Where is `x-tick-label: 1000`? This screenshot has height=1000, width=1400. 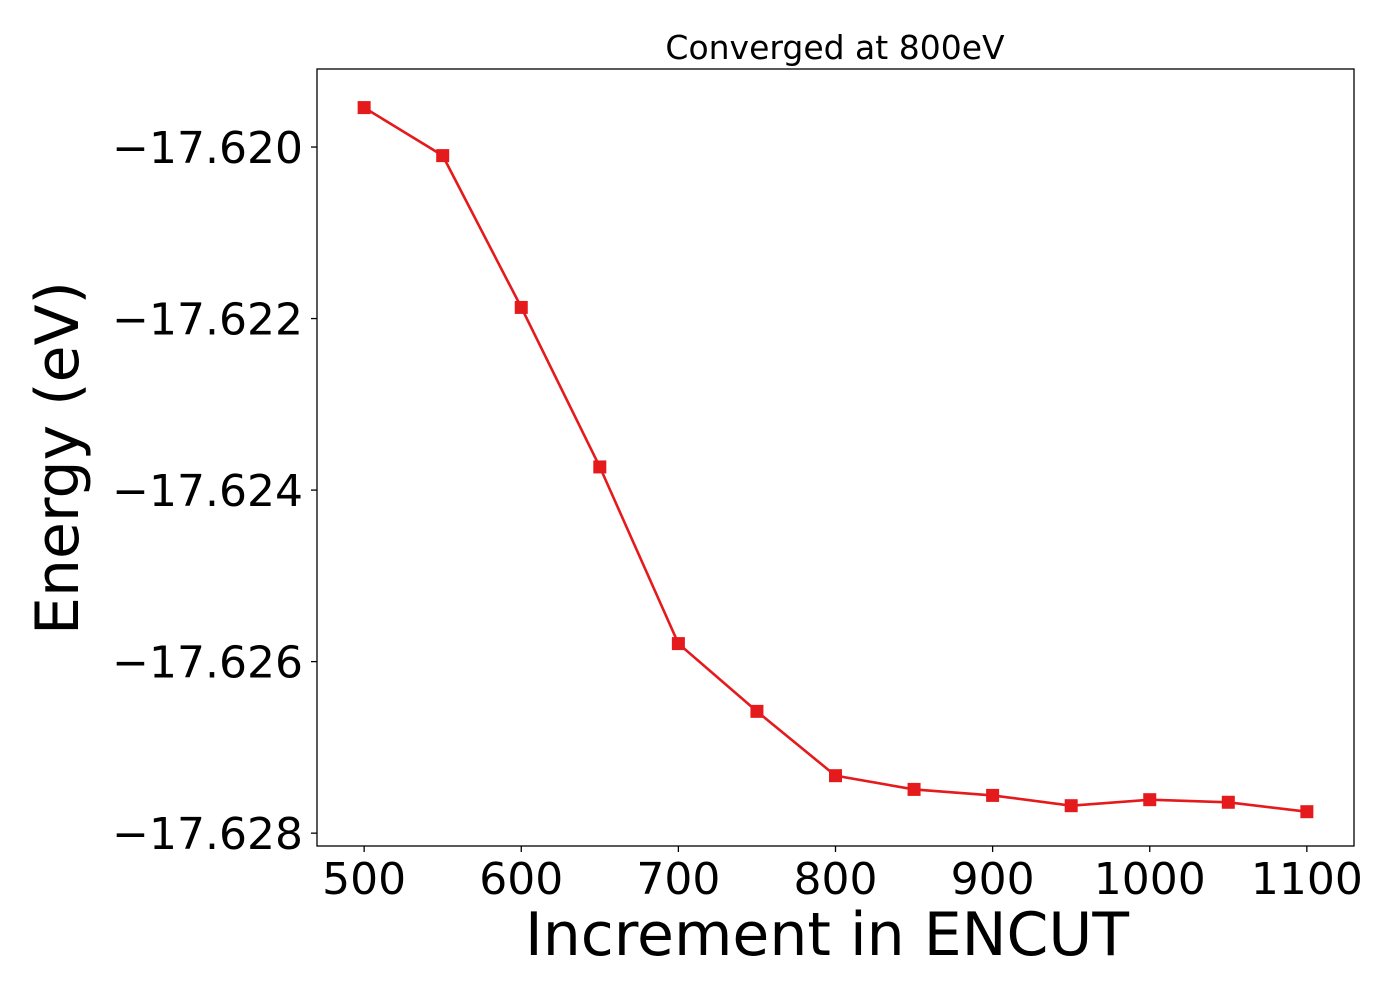 x-tick-label: 1000 is located at coordinates (1150, 879).